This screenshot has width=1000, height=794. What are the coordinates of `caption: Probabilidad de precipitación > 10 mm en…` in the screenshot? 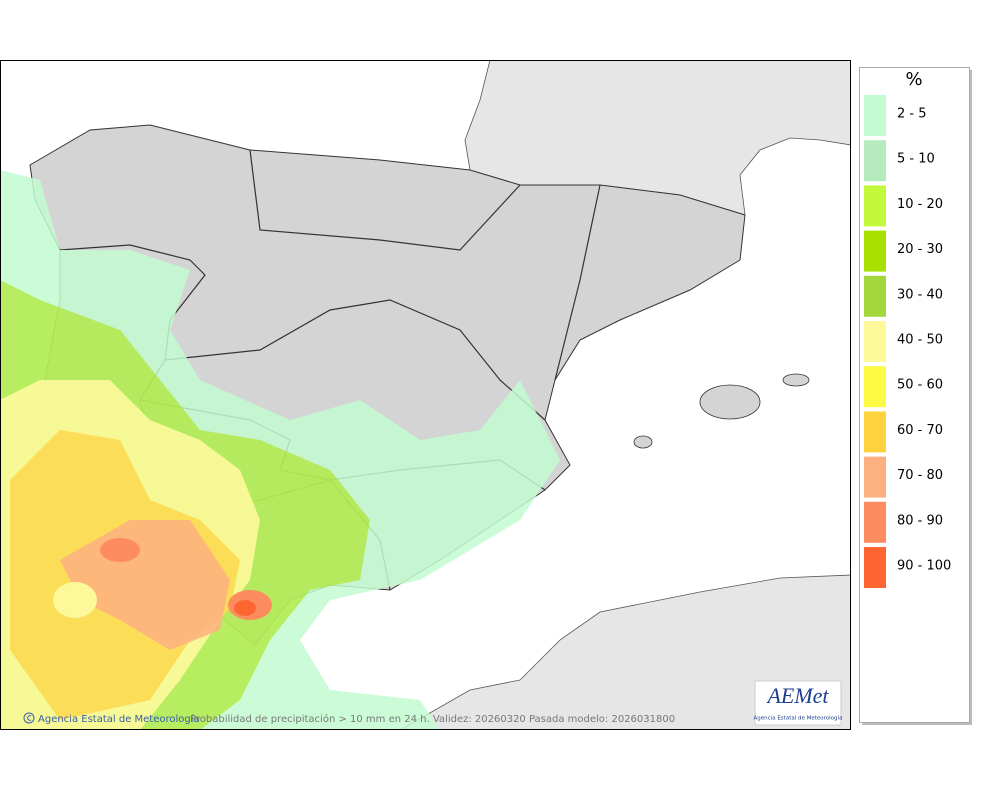 It's located at (432, 719).